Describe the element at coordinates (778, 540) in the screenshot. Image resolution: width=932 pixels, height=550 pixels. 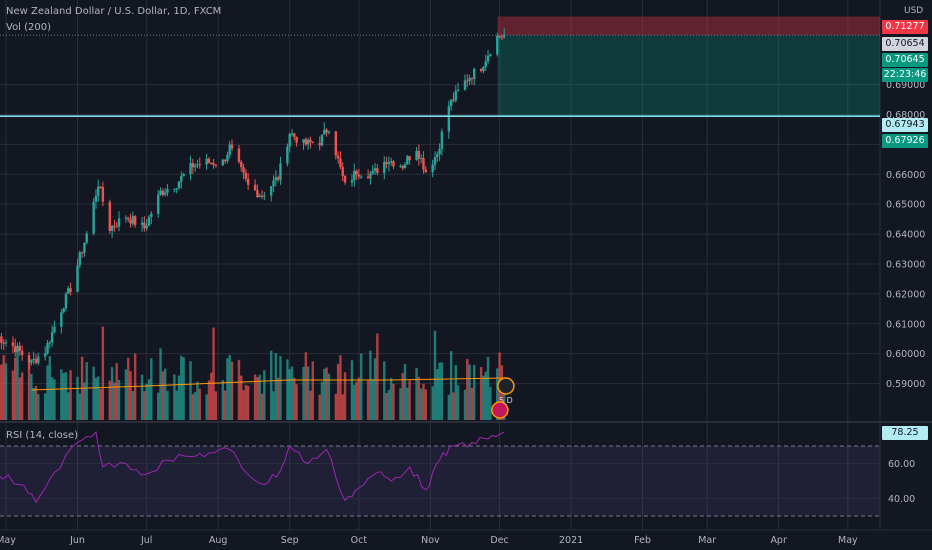
I see `x-tick-label: Apr` at that location.